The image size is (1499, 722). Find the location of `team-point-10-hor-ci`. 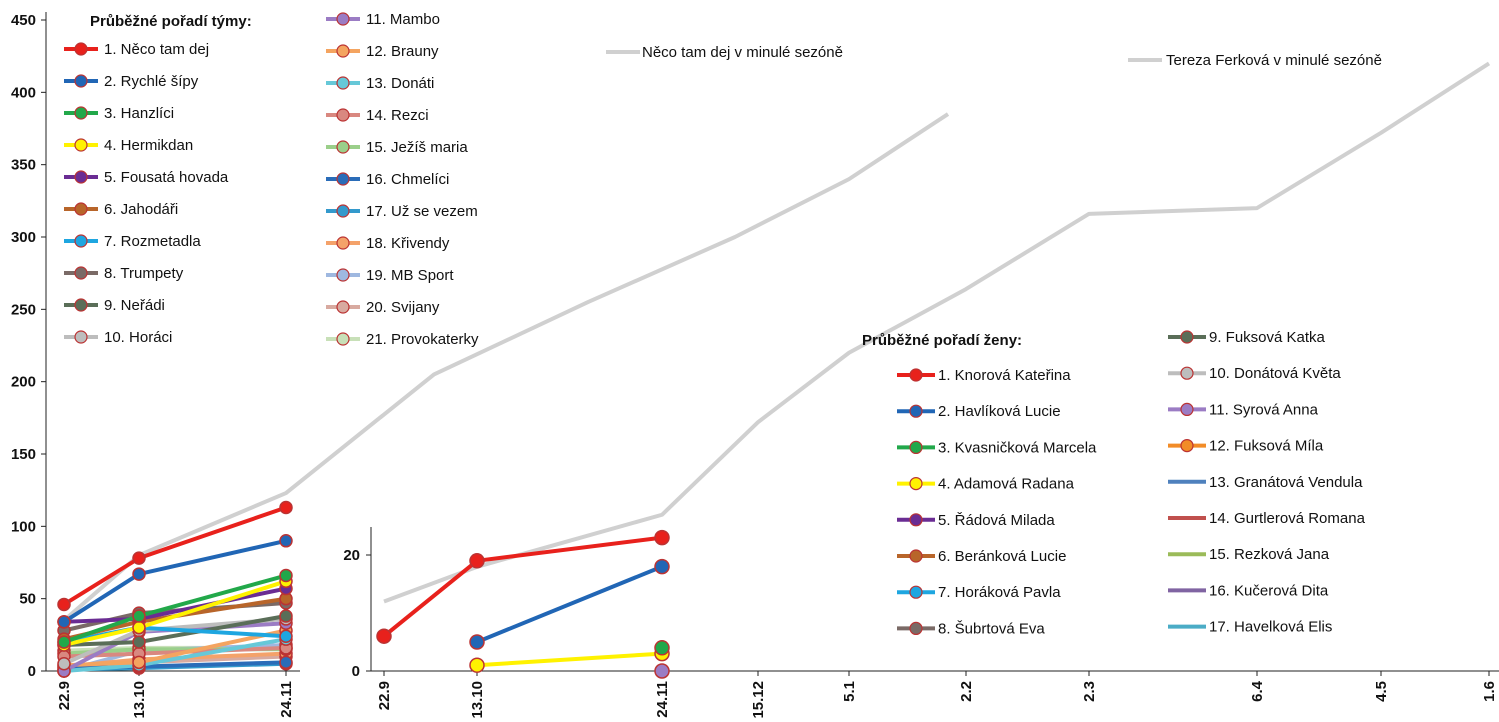

team-point-10-hor-ci is located at coordinates (64, 664).